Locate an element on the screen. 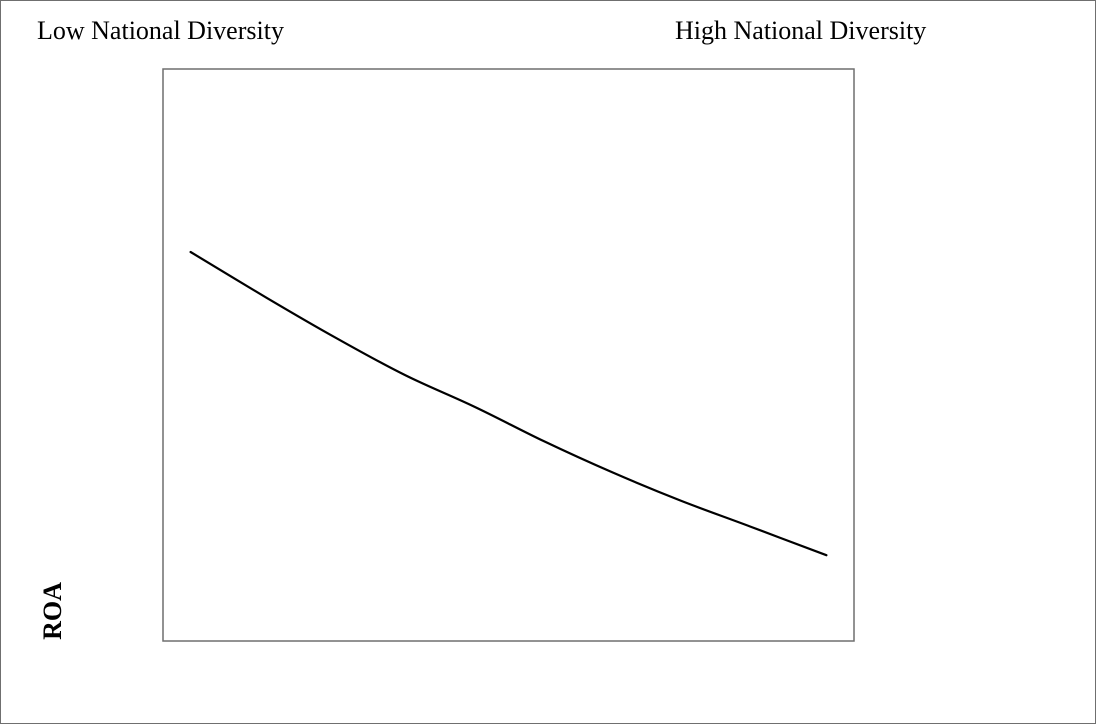 This screenshot has width=1096, height=725. high-national-diversity-label: High National Diversity is located at coordinates (801, 30).